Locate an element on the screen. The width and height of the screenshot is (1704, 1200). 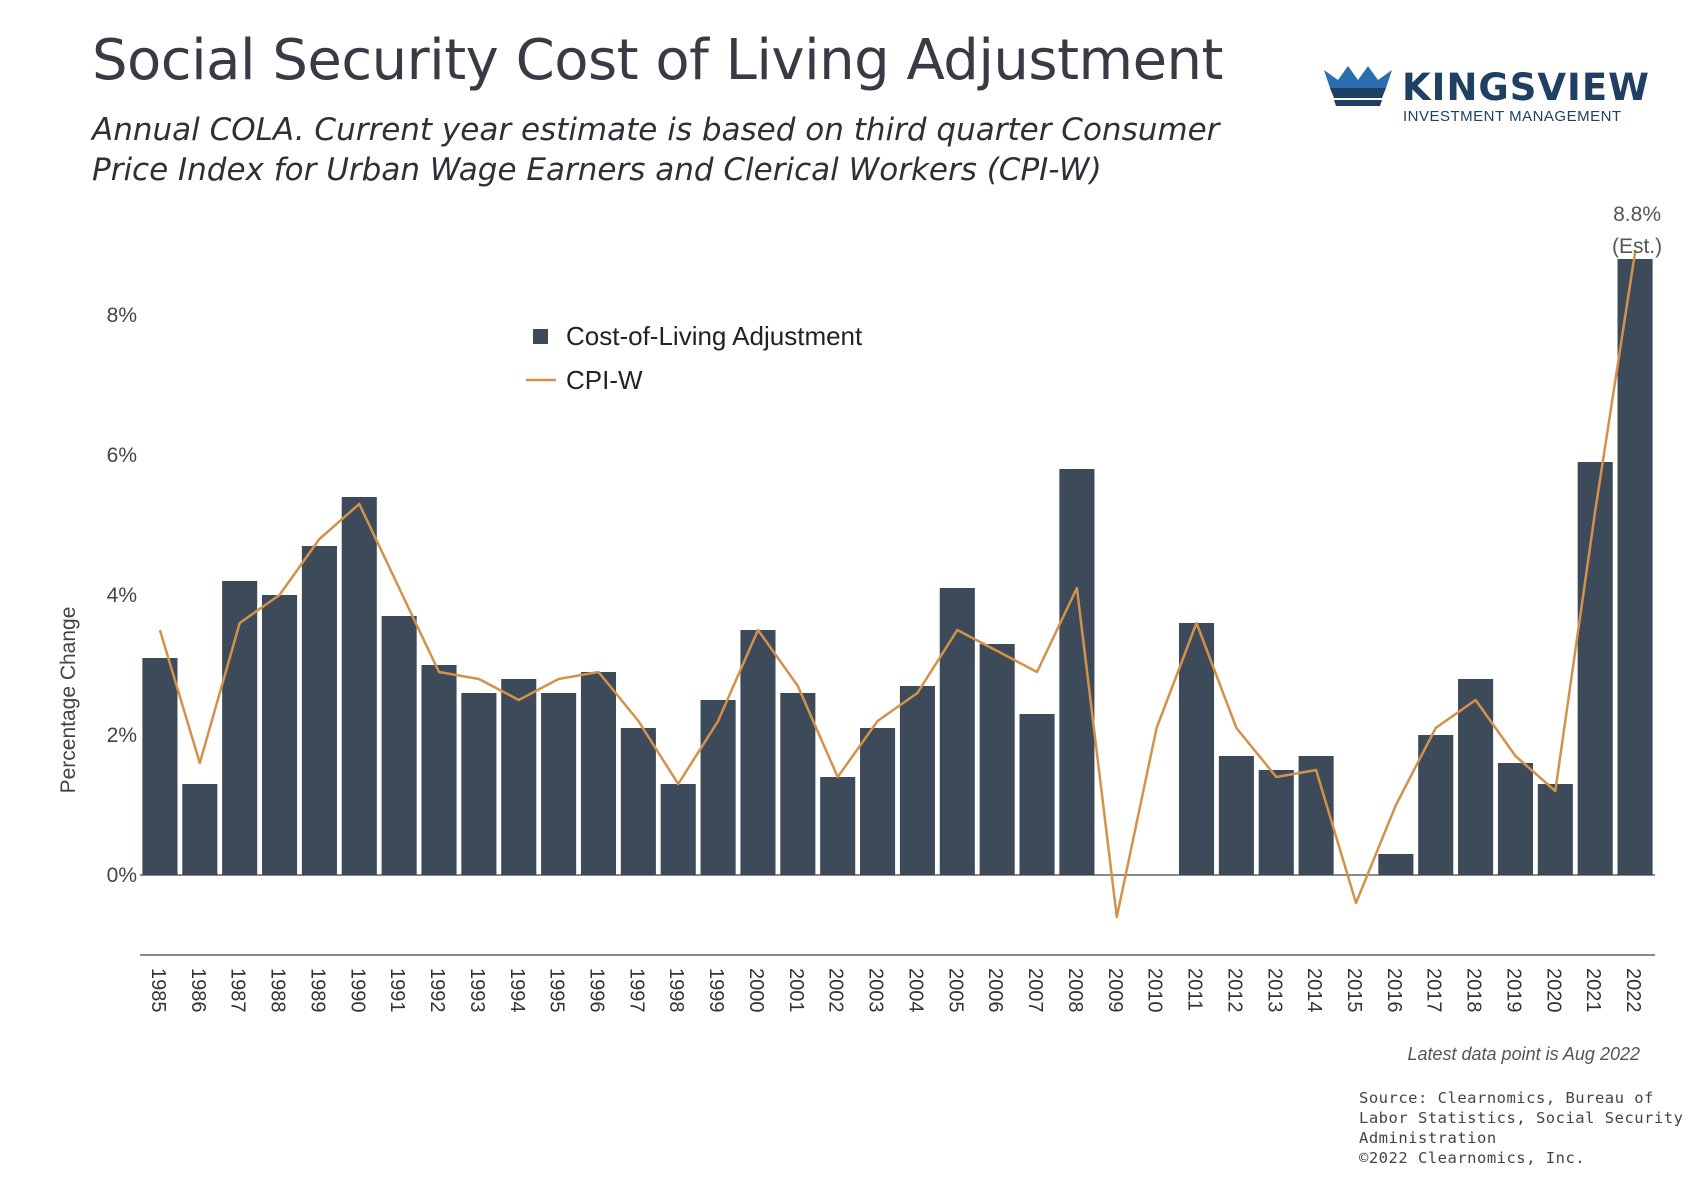
x-tick-label-1990: 1990 is located at coordinates (357, 990).